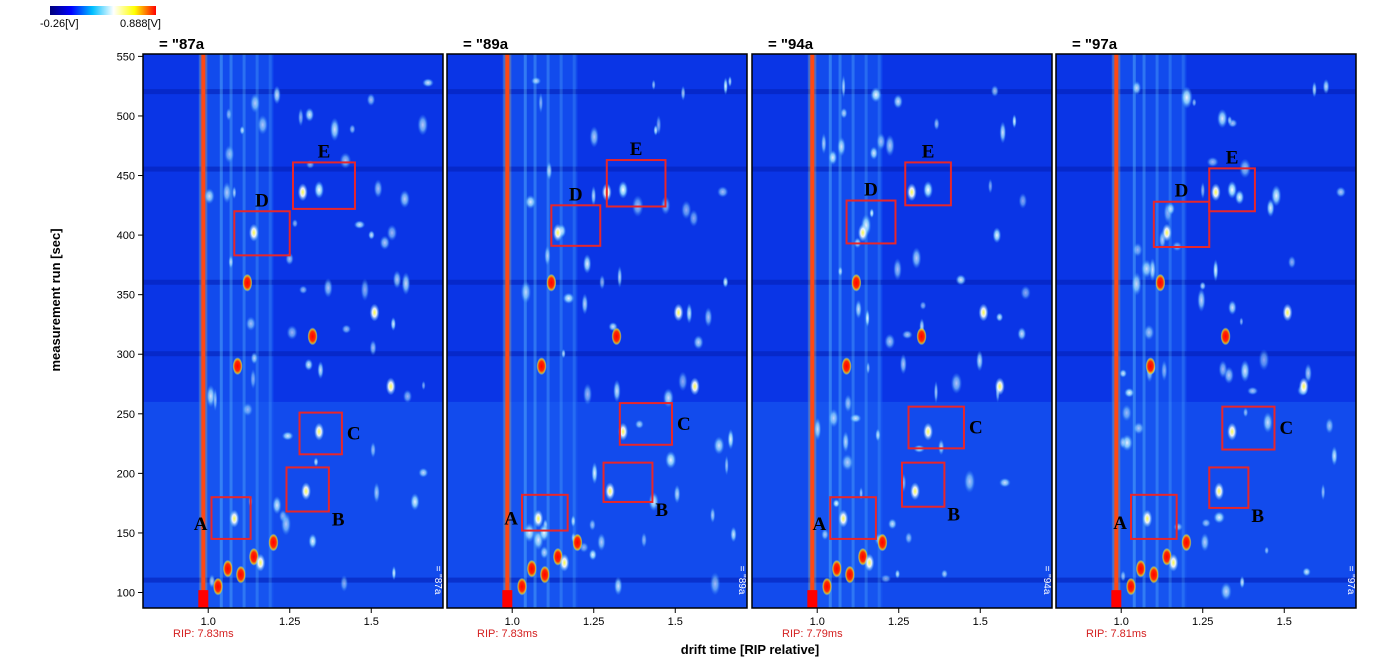  Describe the element at coordinates (675, 622) in the screenshot. I see `x-tick-label: 1.5` at that location.